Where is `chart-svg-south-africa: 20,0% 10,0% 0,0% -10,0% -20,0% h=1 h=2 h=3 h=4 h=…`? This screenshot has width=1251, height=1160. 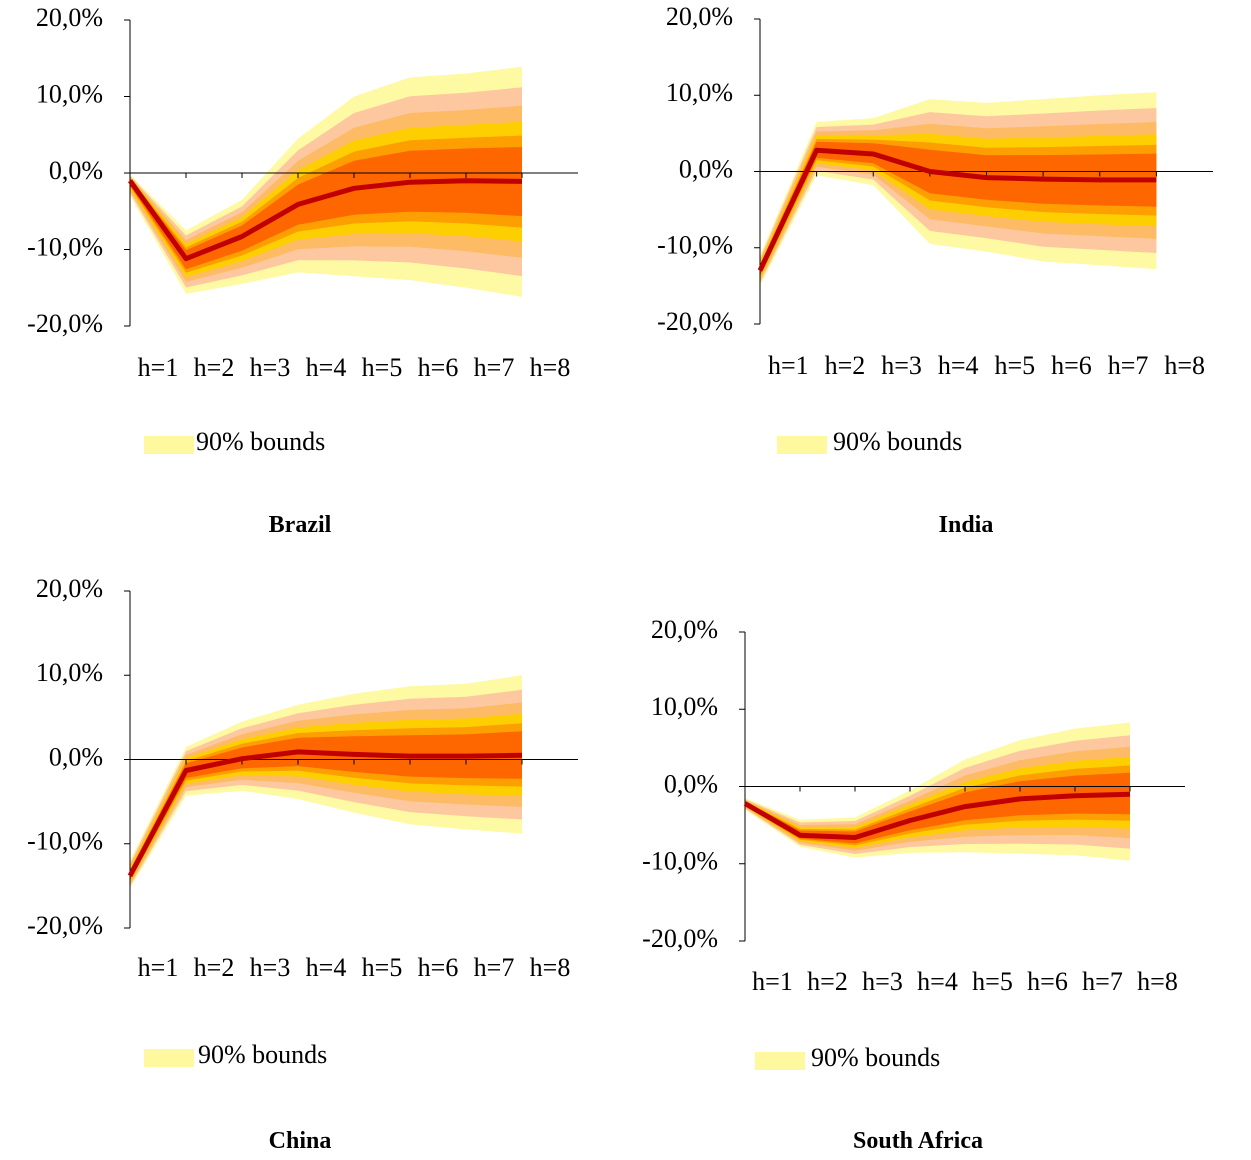
chart-svg-south-africa: 20,0% 10,0% 0,0% -10,0% -20,0% h=1 h=2 h=3 h=4 h=… is located at coordinates (913, 805).